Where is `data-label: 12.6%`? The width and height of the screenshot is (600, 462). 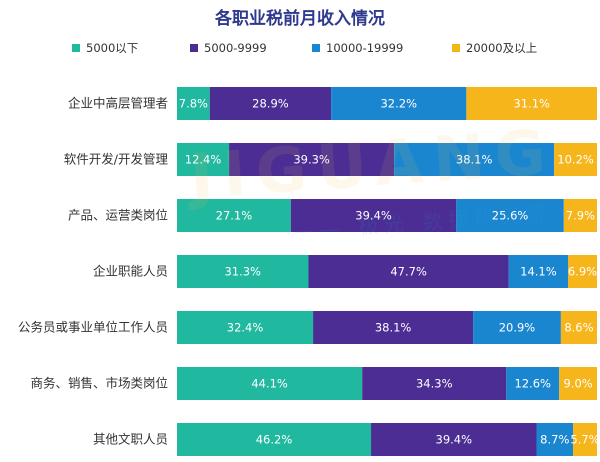 data-label: 12.6% is located at coordinates (532, 384).